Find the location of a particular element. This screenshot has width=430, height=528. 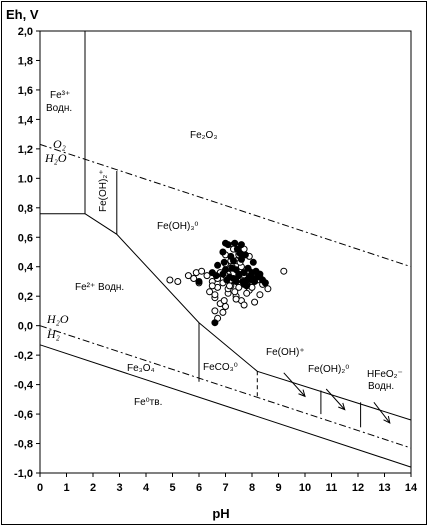

label-hfeo2-aq: Водн. is located at coordinates (381, 386).